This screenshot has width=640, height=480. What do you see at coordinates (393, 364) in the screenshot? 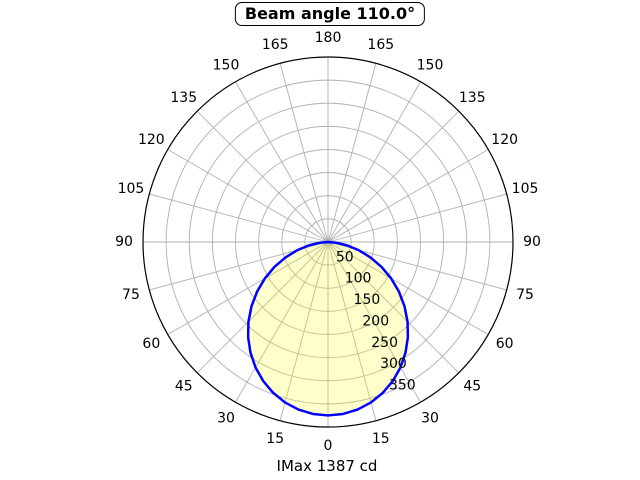
I see `radial-tick-label: 300` at bounding box center [393, 364].